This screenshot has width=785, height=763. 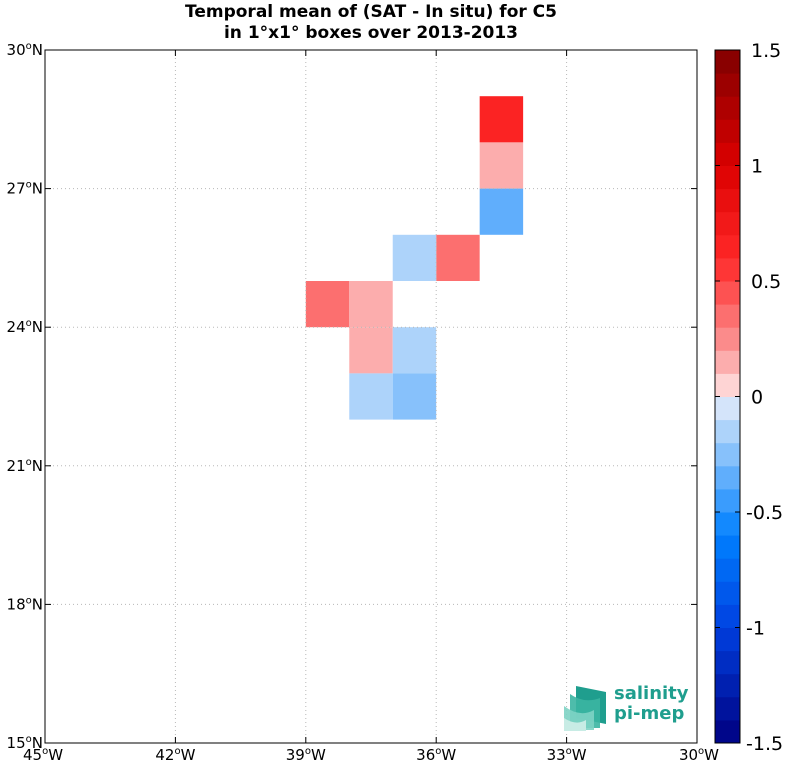 I want to click on x-tick-label: 33oW, so click(x=567, y=754).